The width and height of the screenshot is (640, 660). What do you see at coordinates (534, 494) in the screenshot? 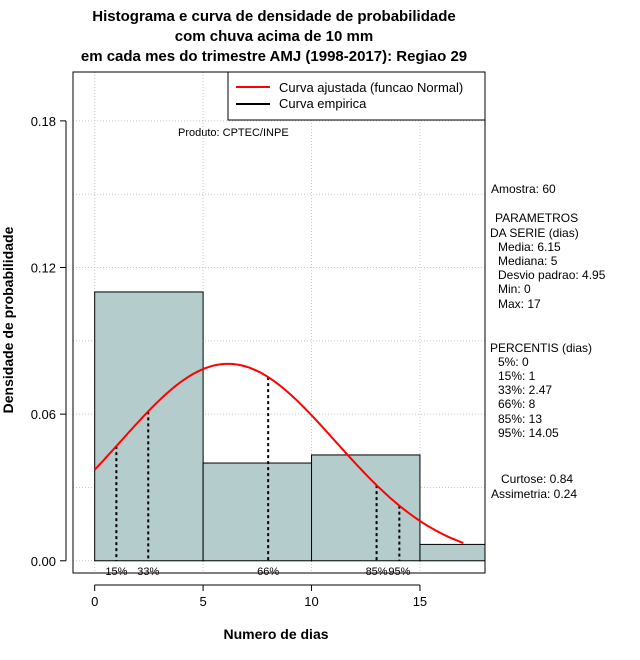
I see `stat-assimetria: Assimetria: 0.24` at bounding box center [534, 494].